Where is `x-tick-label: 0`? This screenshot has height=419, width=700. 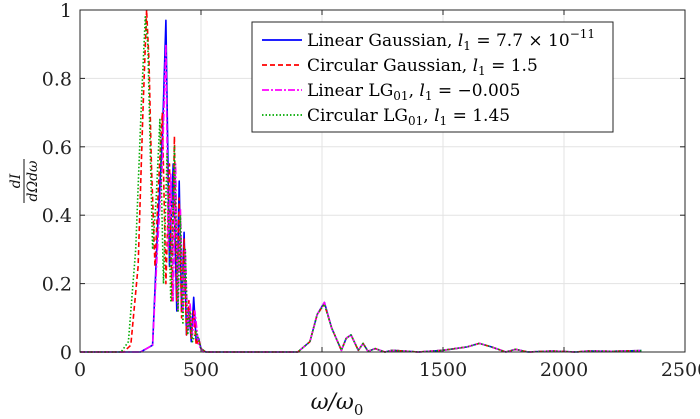 x-tick-label: 0 is located at coordinates (80, 370).